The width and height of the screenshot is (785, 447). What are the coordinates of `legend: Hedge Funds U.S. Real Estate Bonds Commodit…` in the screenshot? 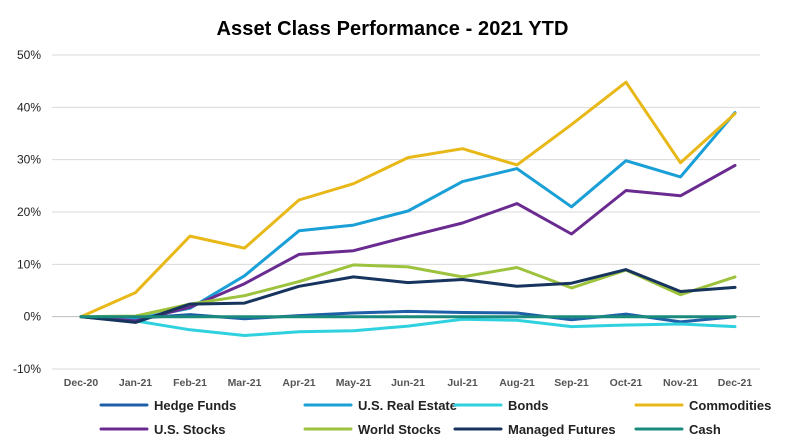 It's located at (435, 417).